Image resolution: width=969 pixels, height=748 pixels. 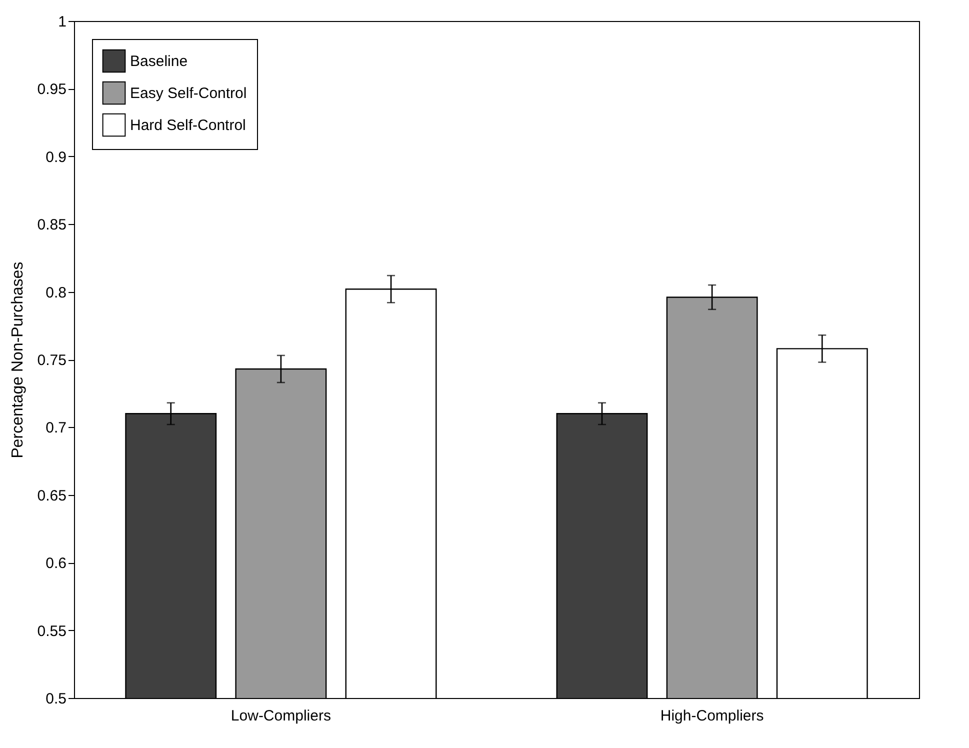 What do you see at coordinates (56, 563) in the screenshot?
I see `y-tick-label: 0.6` at bounding box center [56, 563].